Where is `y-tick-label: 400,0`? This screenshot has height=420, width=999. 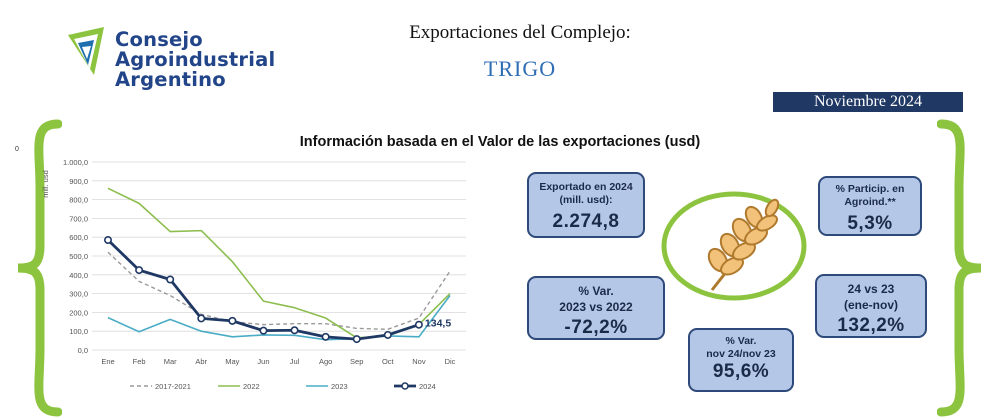 y-tick-label: 400,0 is located at coordinates (78, 275).